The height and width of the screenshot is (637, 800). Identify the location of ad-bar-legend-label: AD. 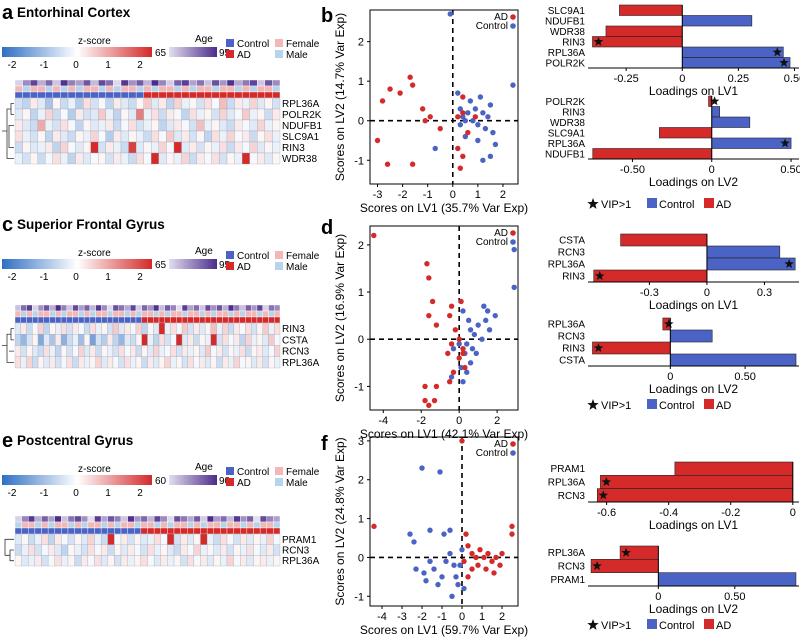
(723, 406).